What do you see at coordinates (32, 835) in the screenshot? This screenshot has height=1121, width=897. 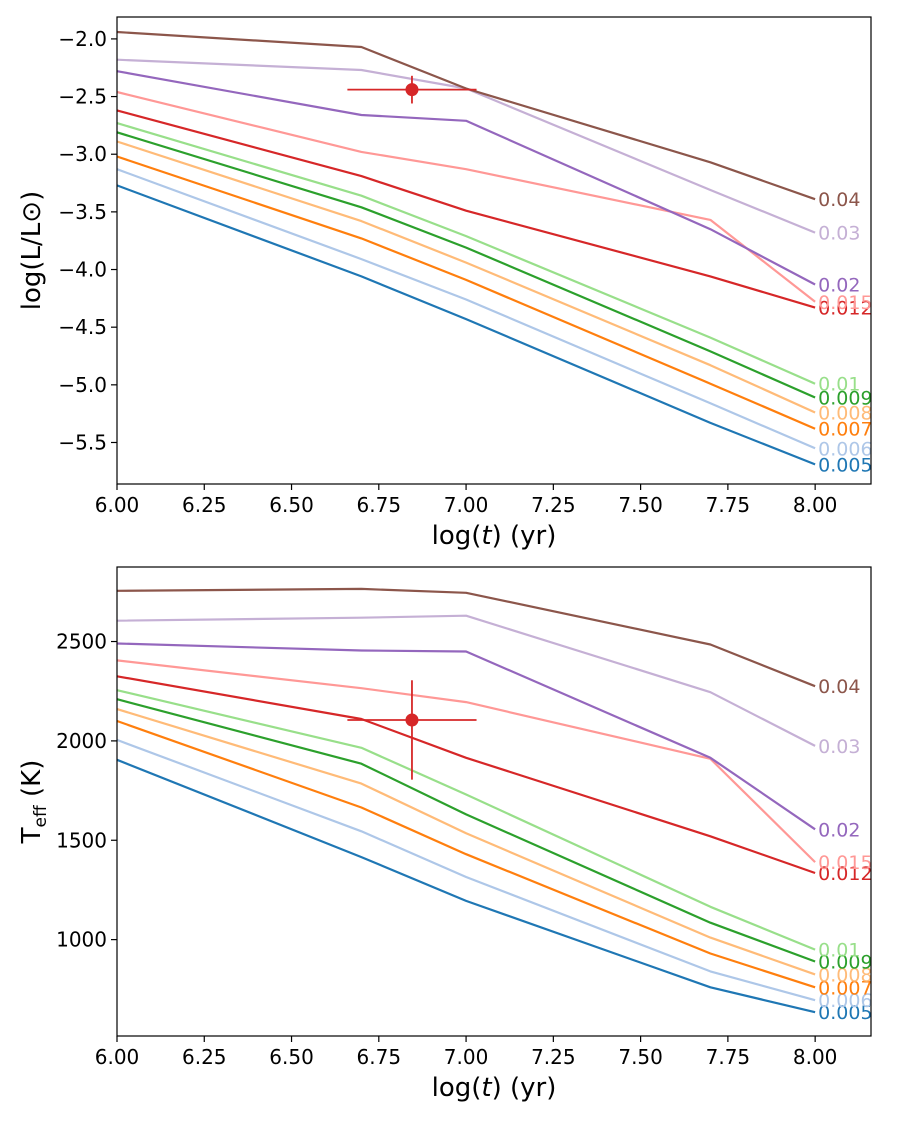 I see `y-axis-title-part: T` at bounding box center [32, 835].